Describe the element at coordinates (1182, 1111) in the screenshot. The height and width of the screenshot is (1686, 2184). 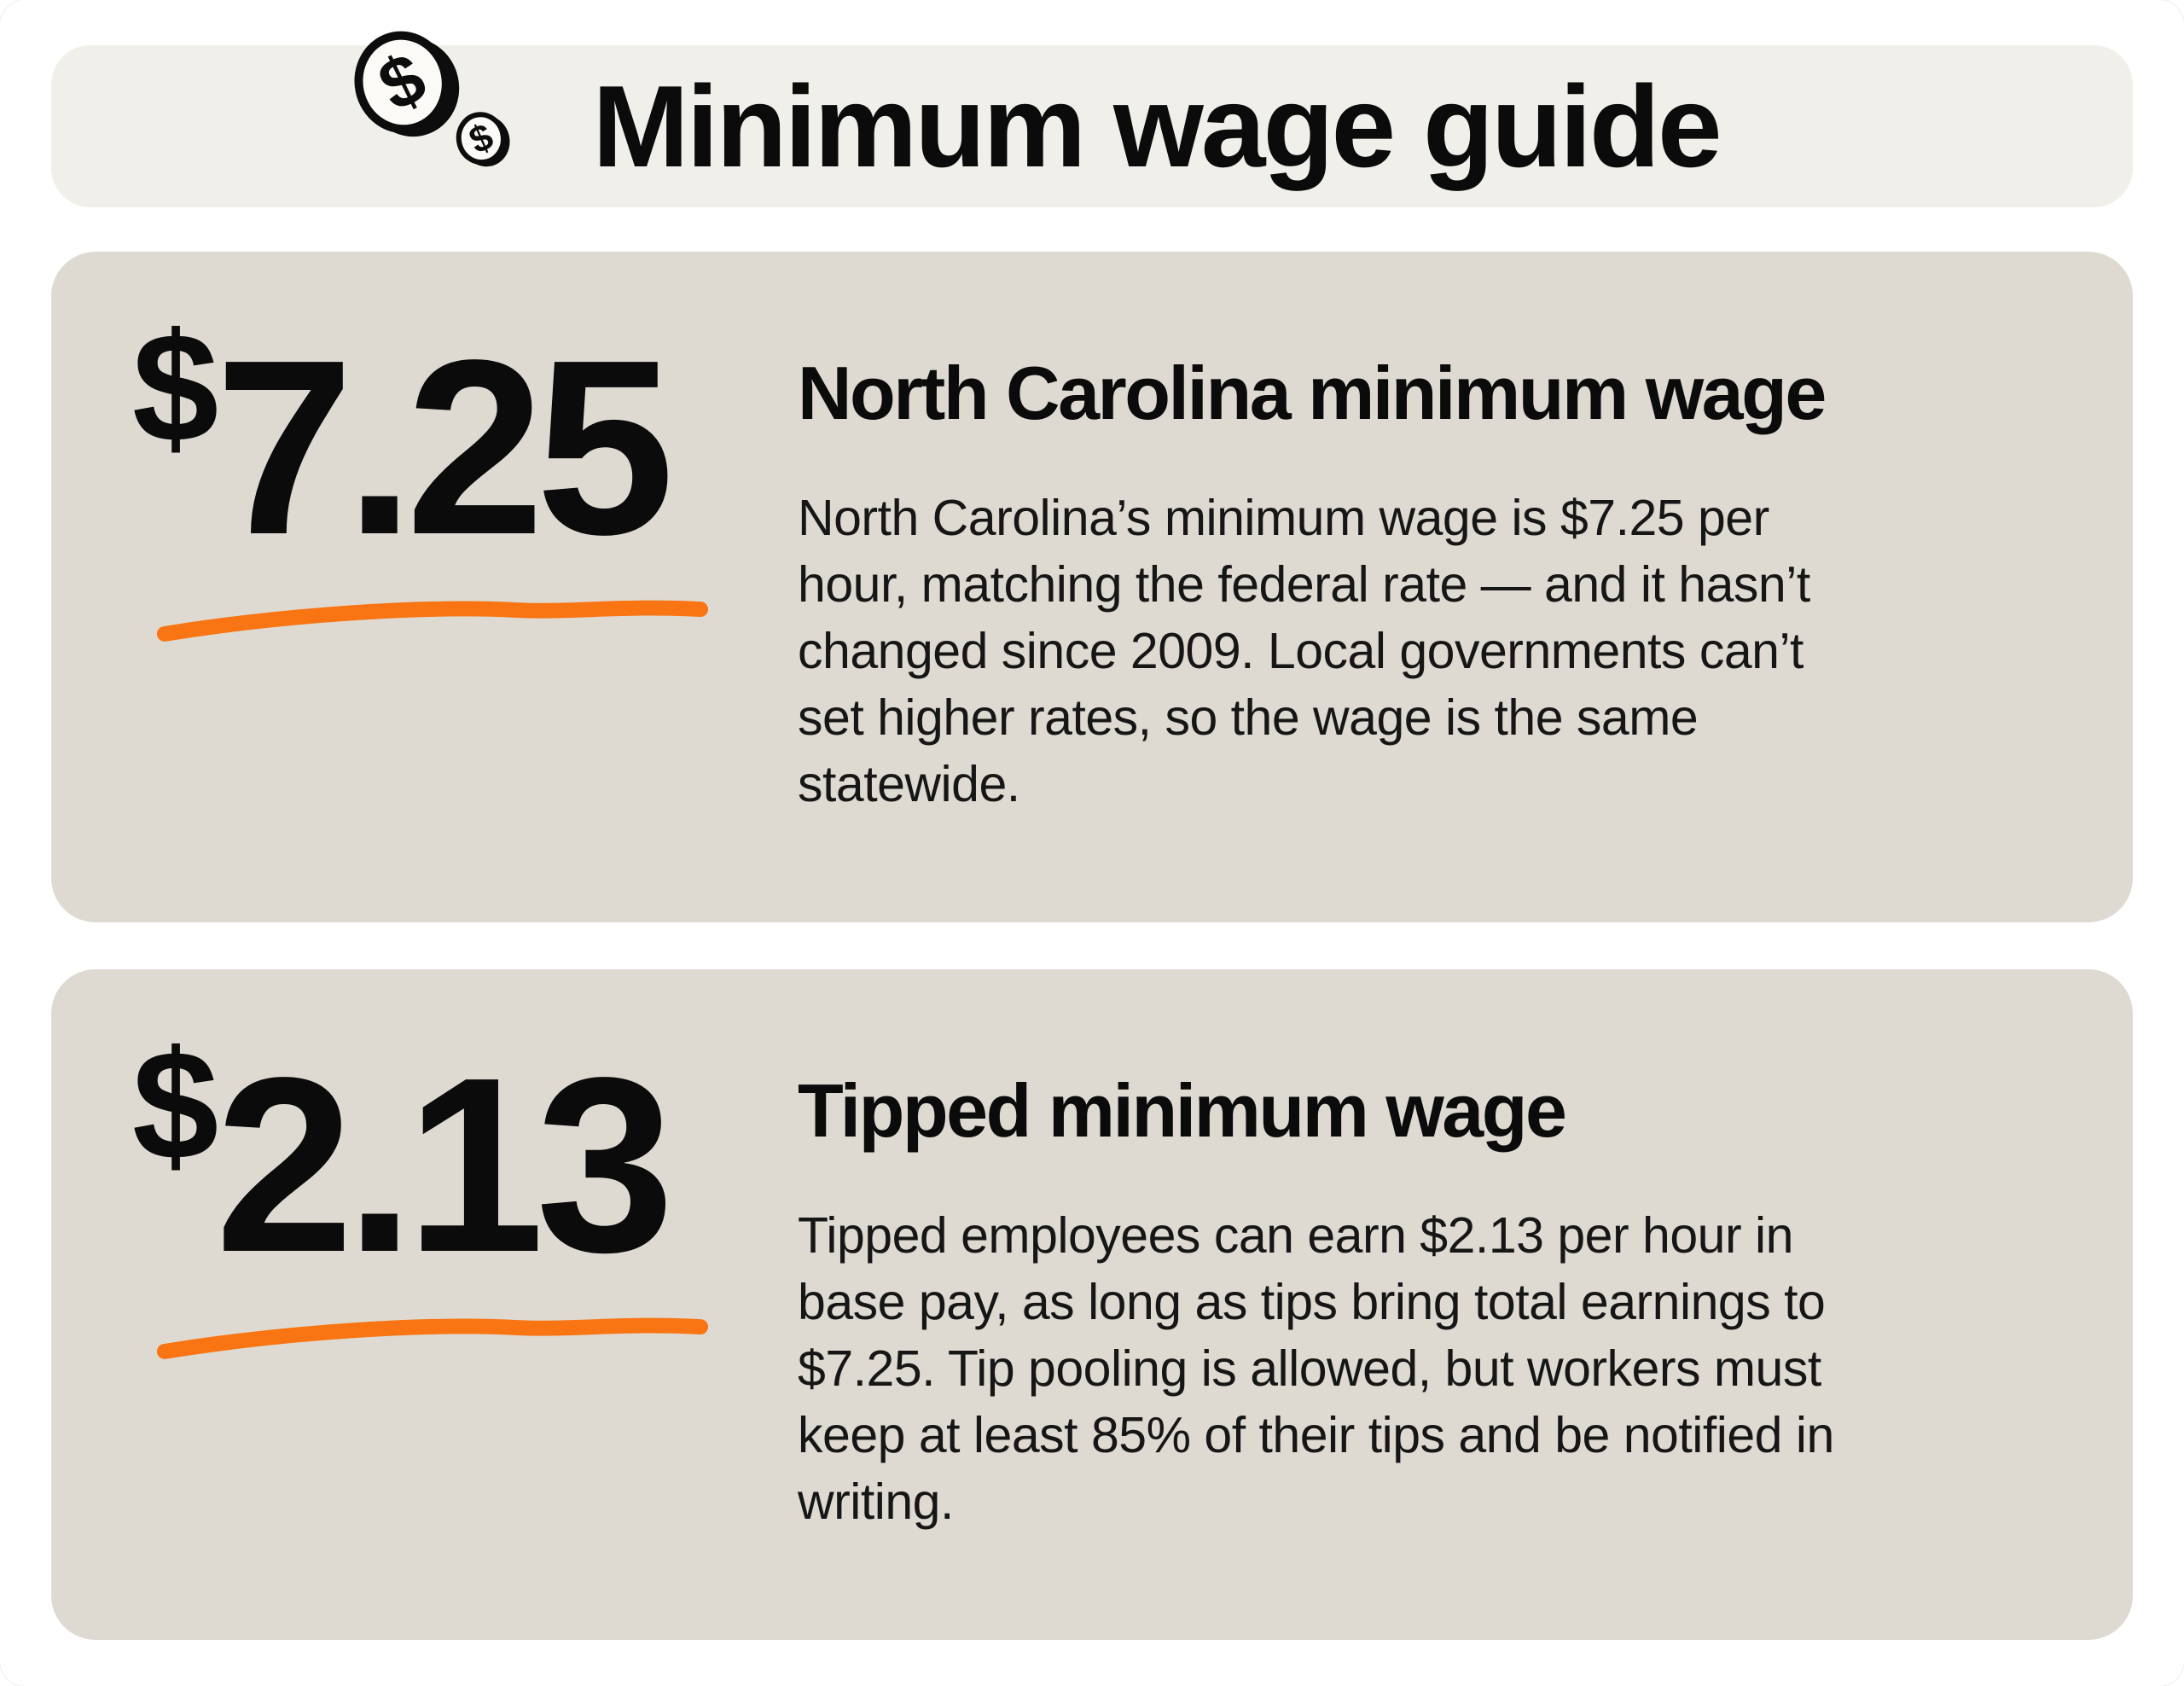
I see `card-heading: Tipped minimum wage` at that location.